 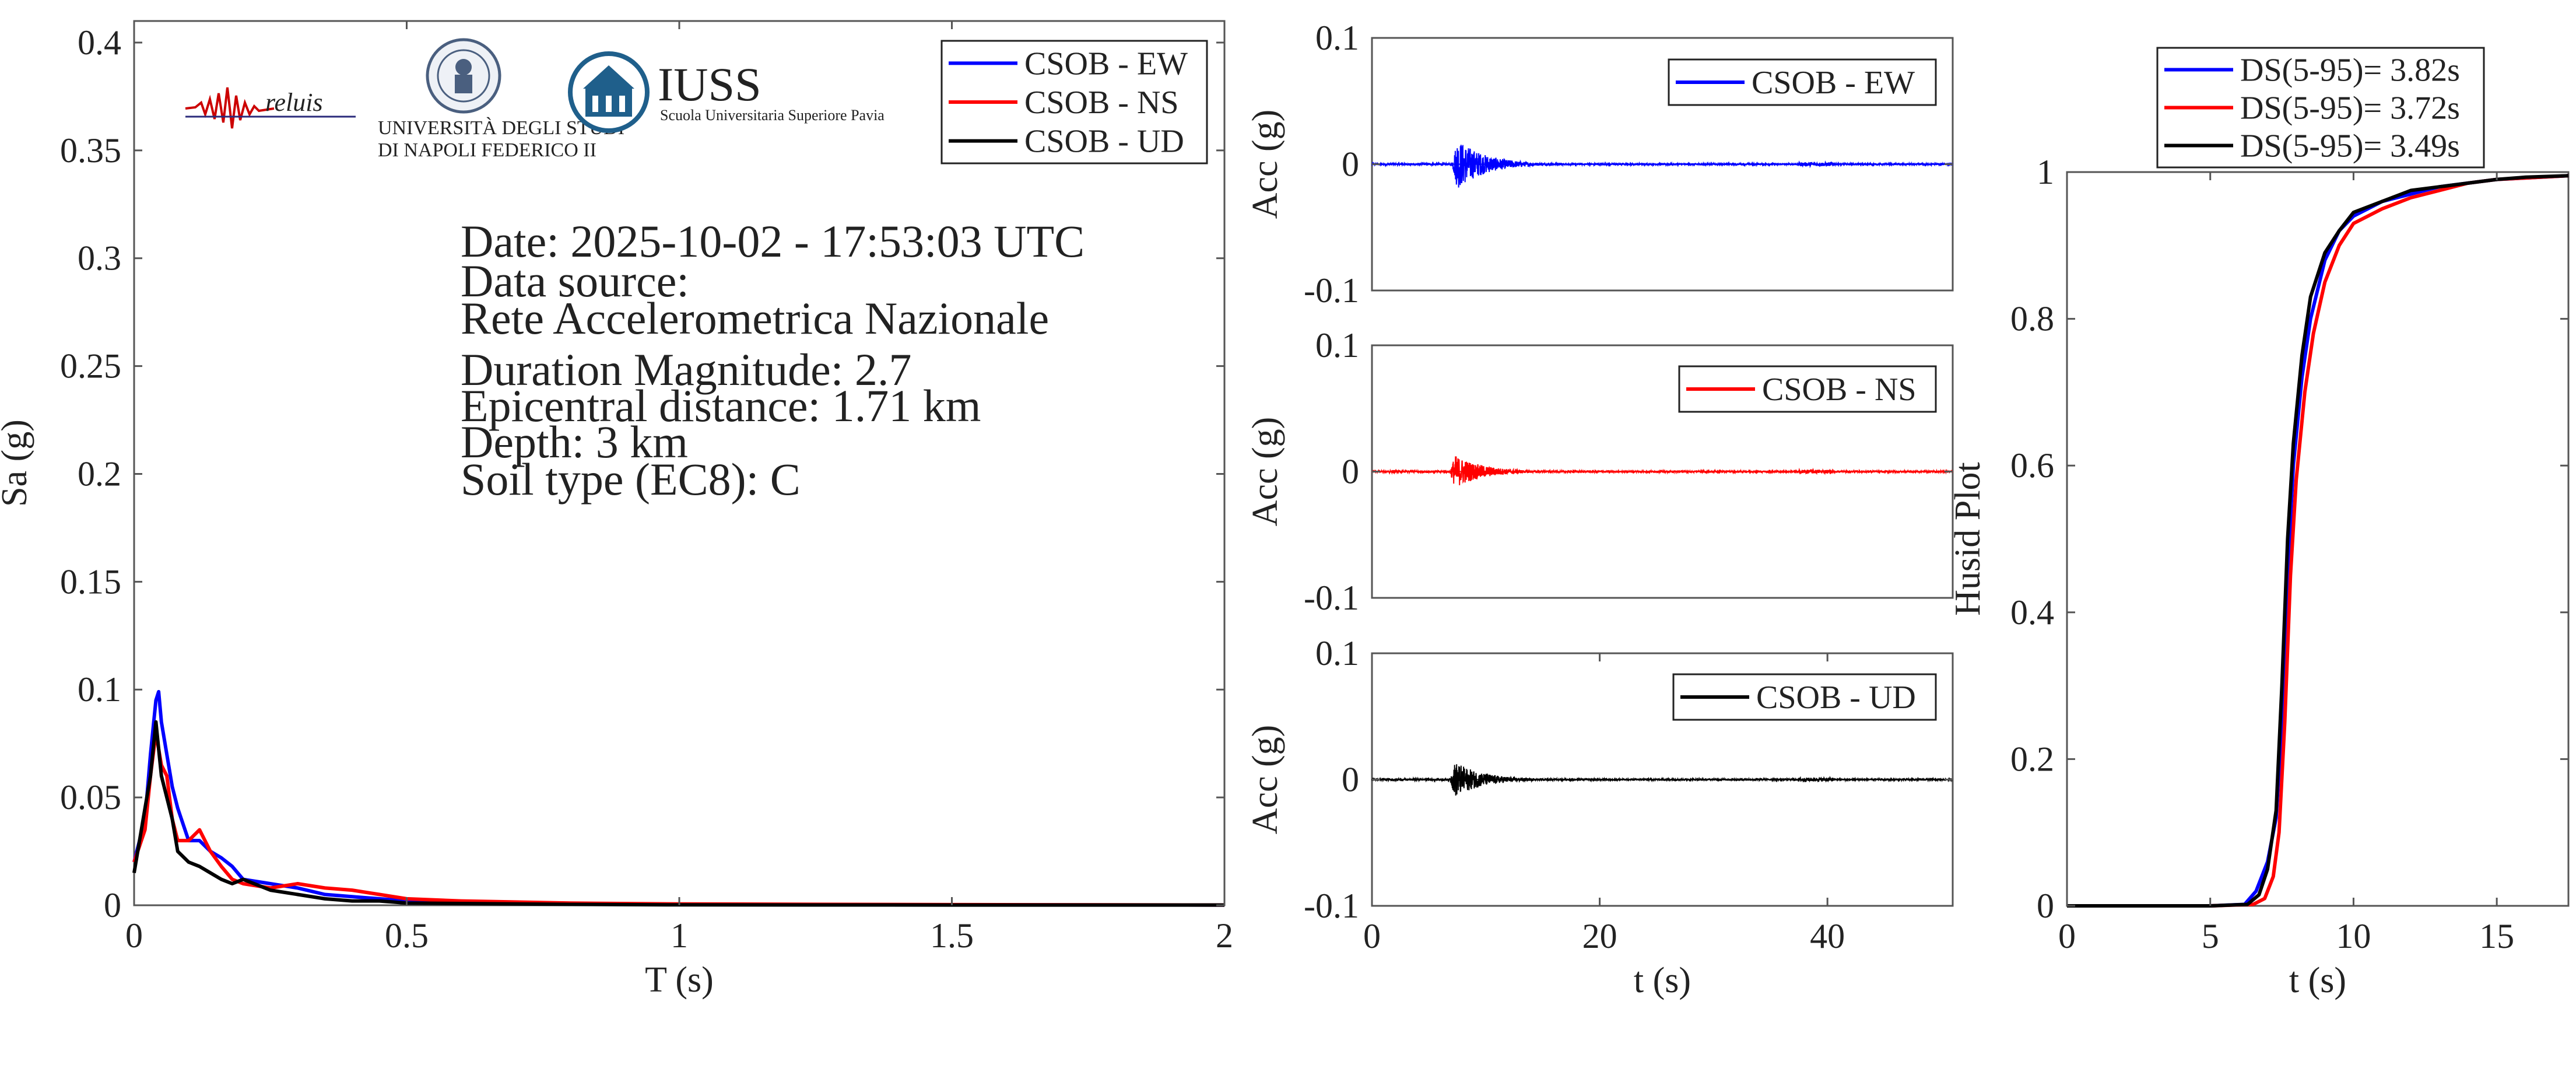 What do you see at coordinates (709, 85) in the screenshot?
I see `iuss-logo-text: IUSS` at bounding box center [709, 85].